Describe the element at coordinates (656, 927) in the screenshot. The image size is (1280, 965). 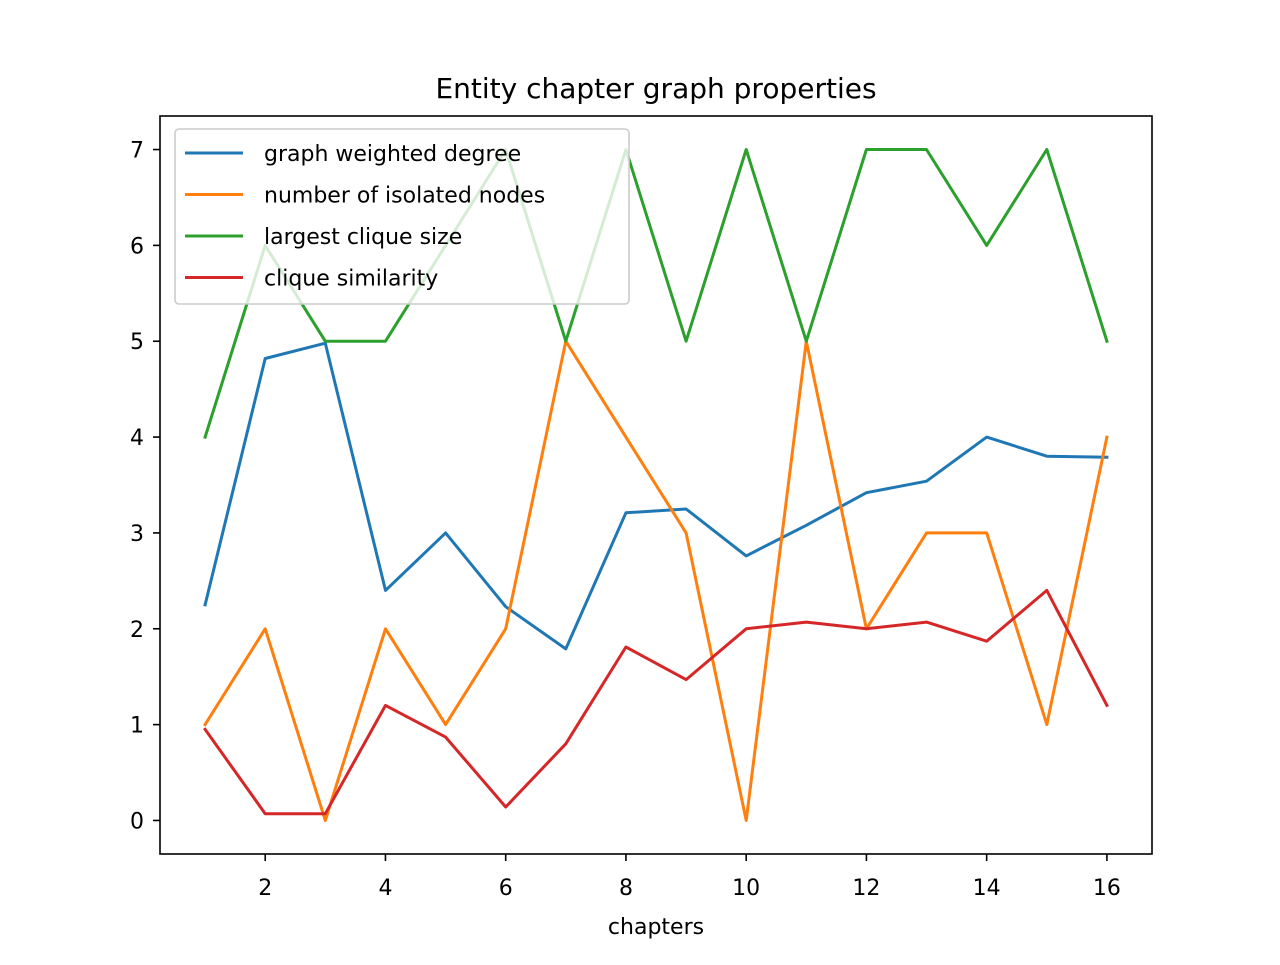
I see `x-axis-title: chapters` at that location.